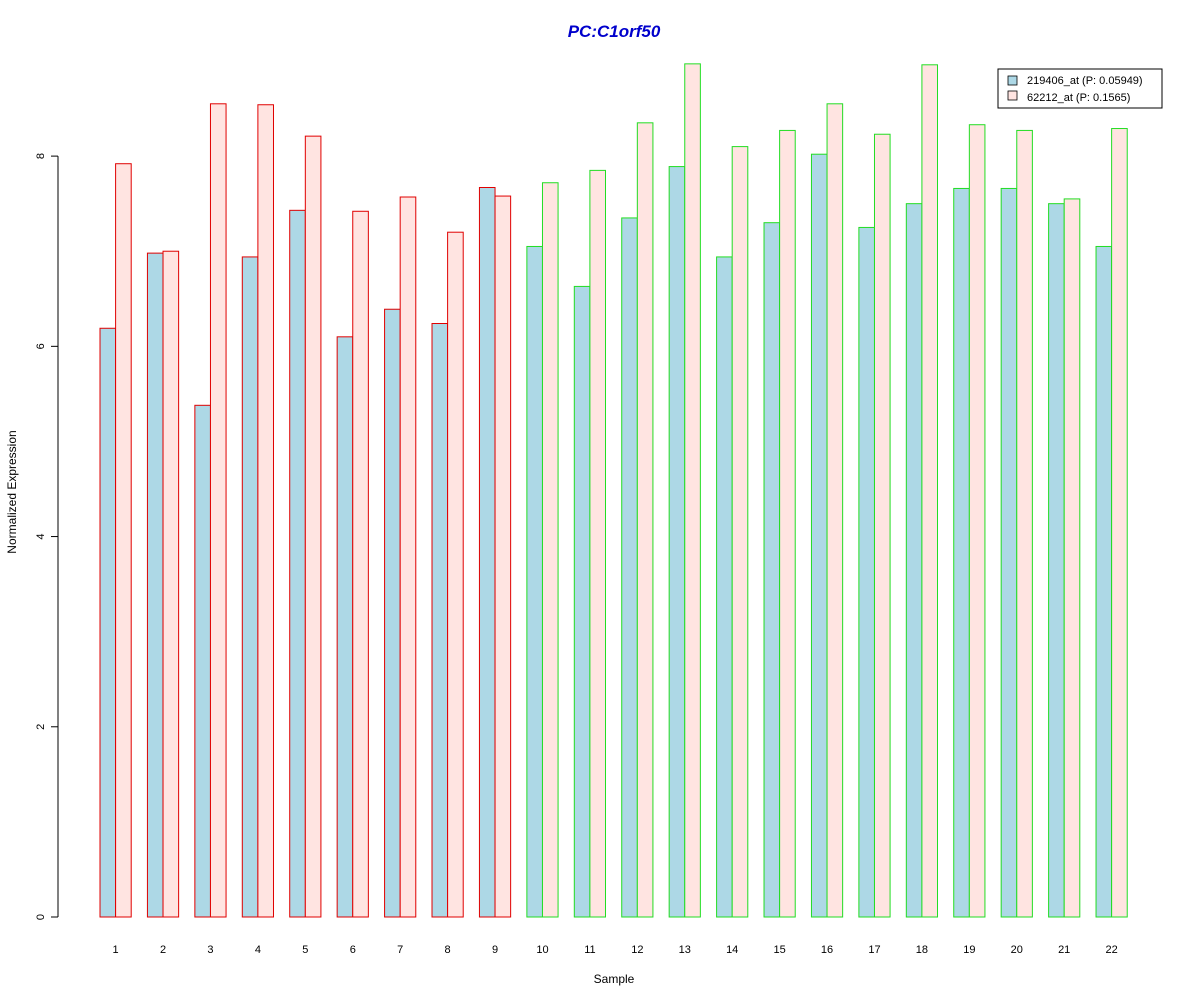 This screenshot has height=1000, width=1200. What do you see at coordinates (41, 346) in the screenshot?
I see `y-tick-label: 6` at bounding box center [41, 346].